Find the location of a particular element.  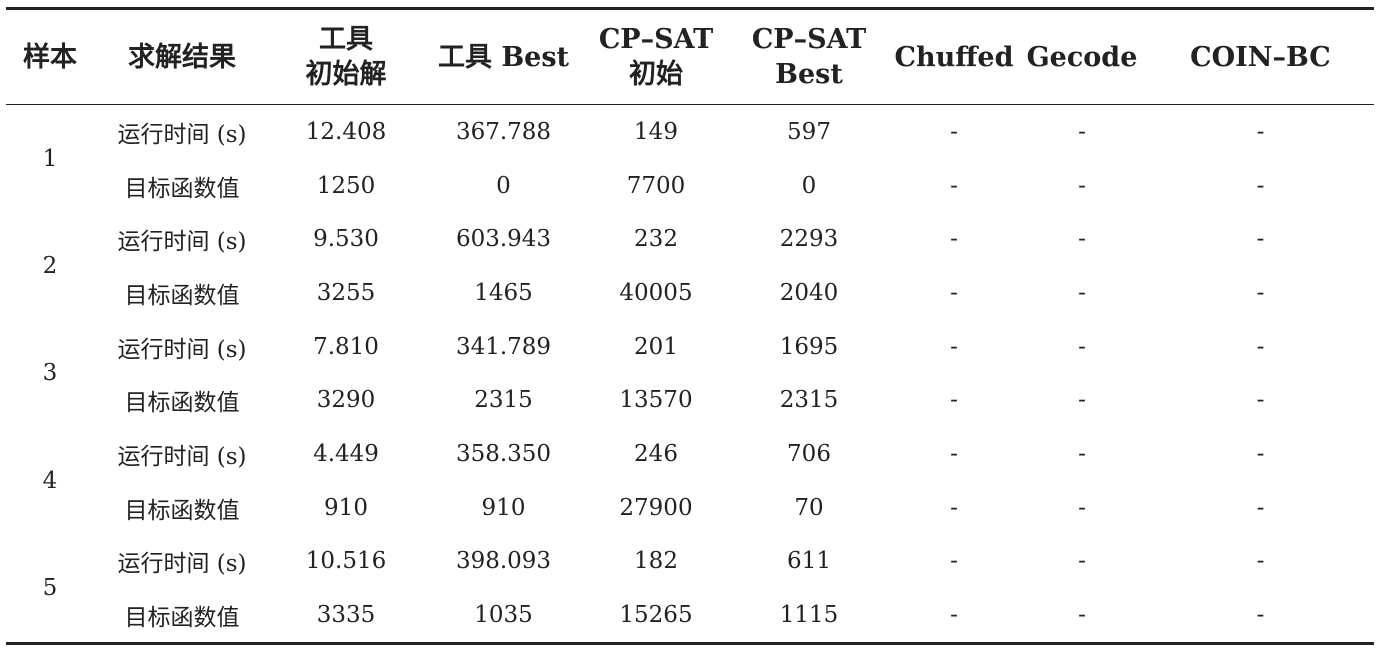

value-cell: 15265 is located at coordinates (656, 615).